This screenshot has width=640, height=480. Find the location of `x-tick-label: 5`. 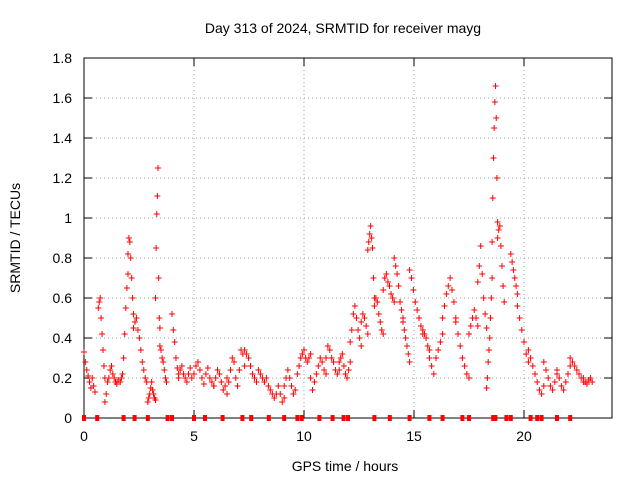

x-tick-label: 5 is located at coordinates (194, 436).